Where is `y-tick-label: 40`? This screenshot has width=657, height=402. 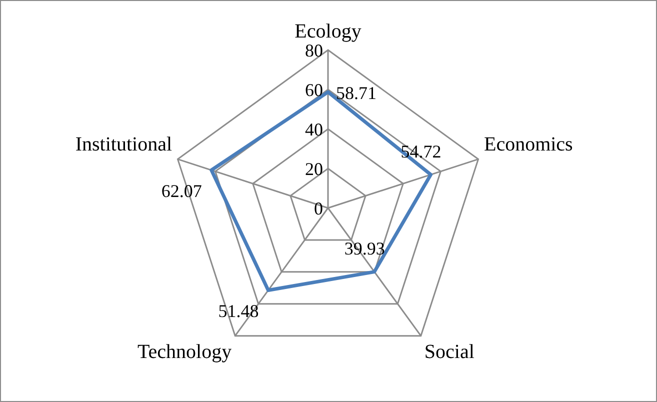
y-tick-label: 40 is located at coordinates (314, 130).